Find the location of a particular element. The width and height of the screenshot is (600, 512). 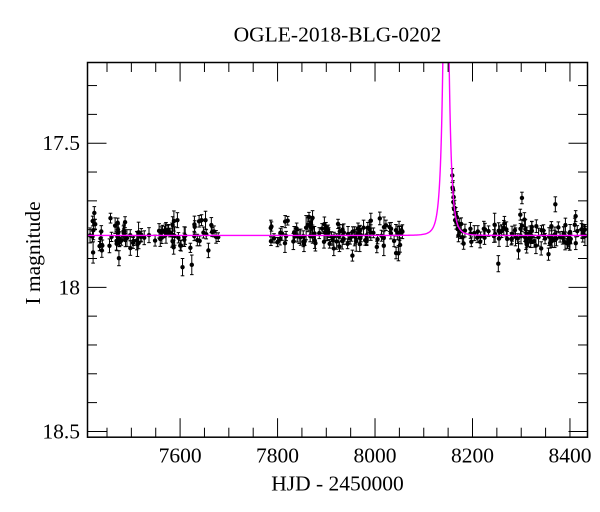

y-tick-label: 18.5 is located at coordinates (61, 431).